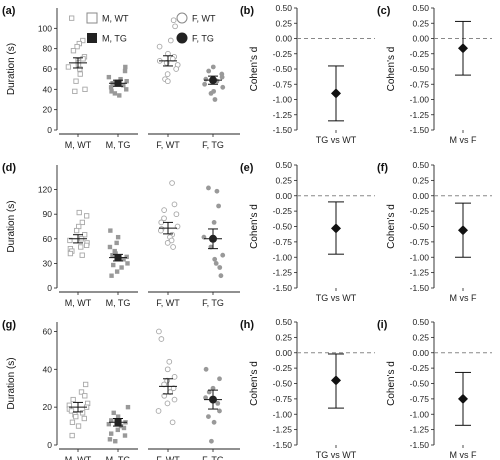 Image resolution: width=500 pixels, height=460 pixels. Describe the element at coordinates (48, 49) in the screenshot. I see `y-tick-label-a: 80` at that location.